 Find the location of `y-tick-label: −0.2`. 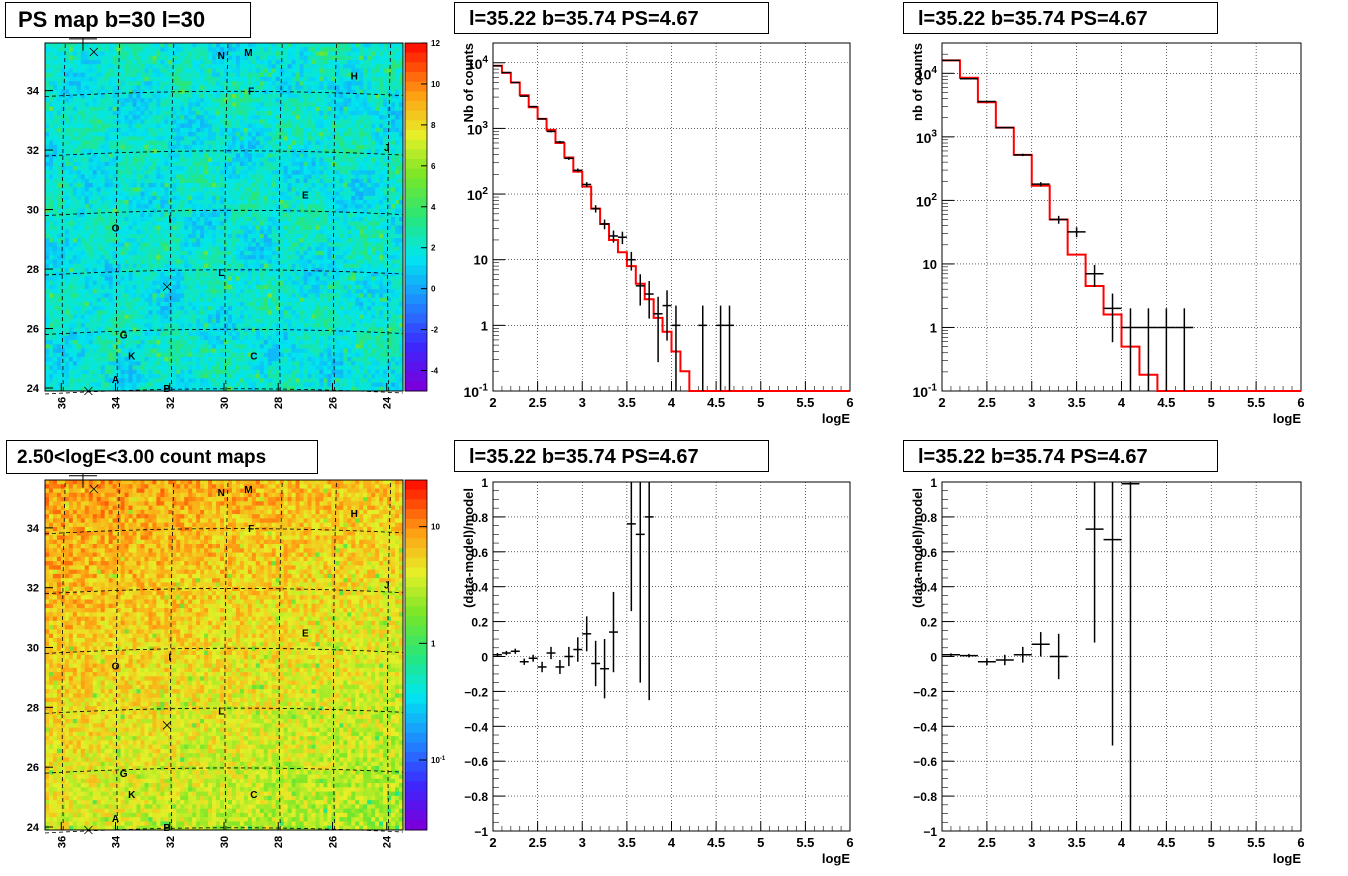

y-tick-label: −0.2 is located at coordinates (476, 692).